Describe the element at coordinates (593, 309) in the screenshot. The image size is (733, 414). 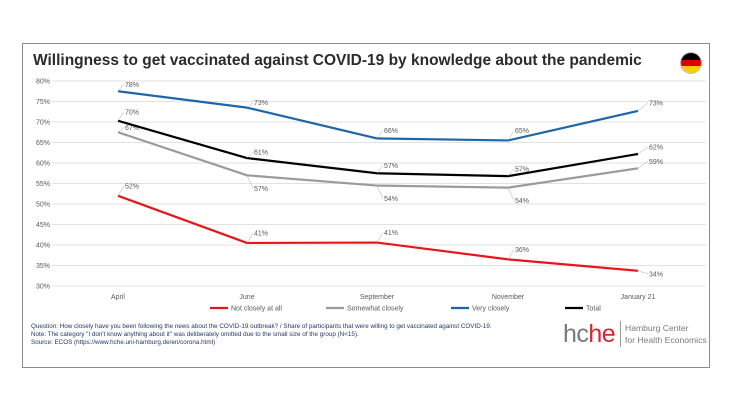
I see `legend-label: Total` at that location.